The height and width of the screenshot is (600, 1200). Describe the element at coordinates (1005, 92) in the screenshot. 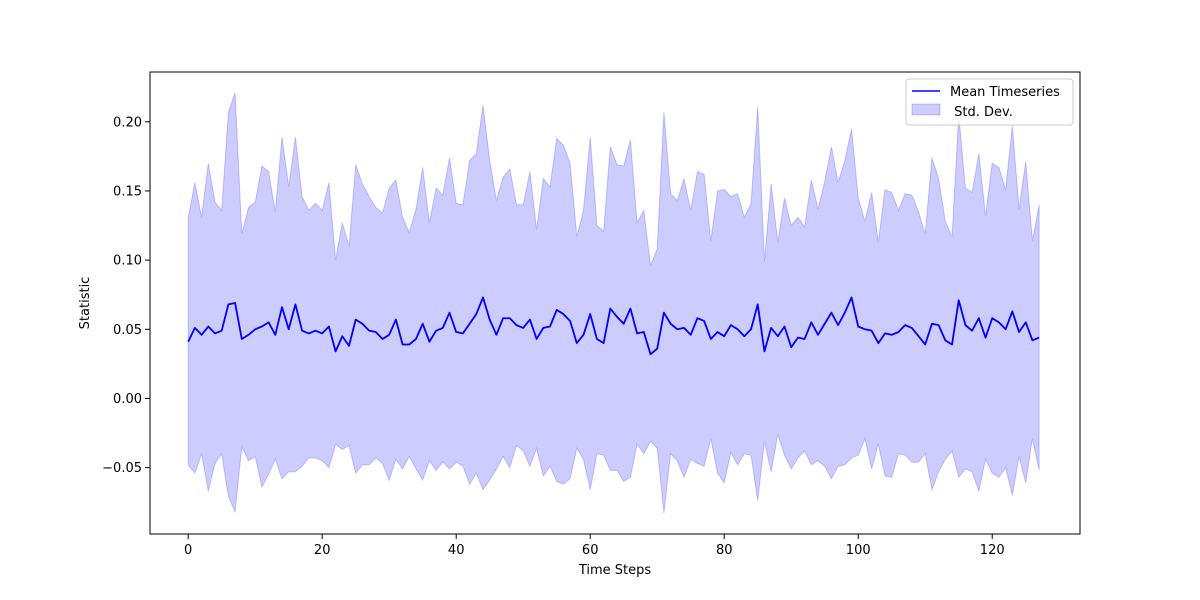

I see `legend-mean-label: Mean Timeseries` at that location.